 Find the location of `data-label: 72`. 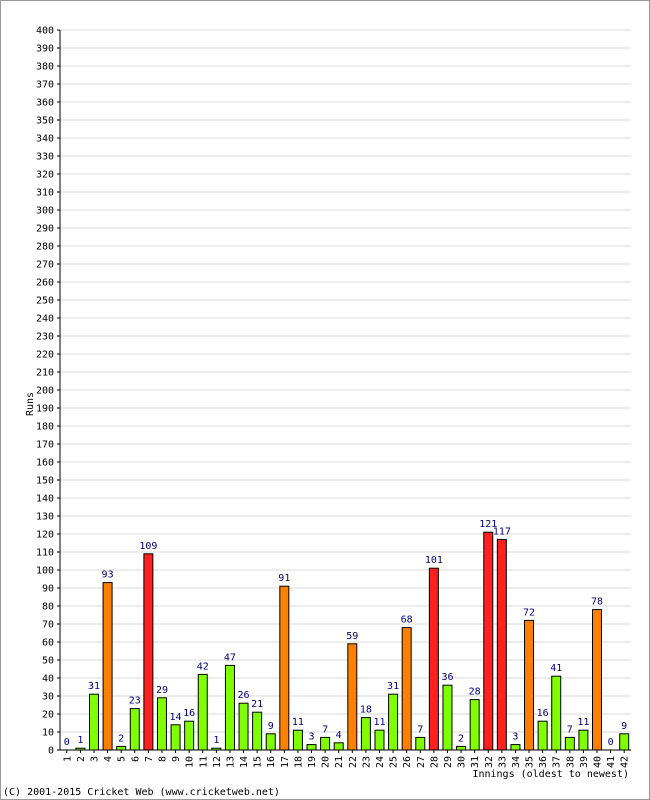

data-label: 72 is located at coordinates (529, 612).